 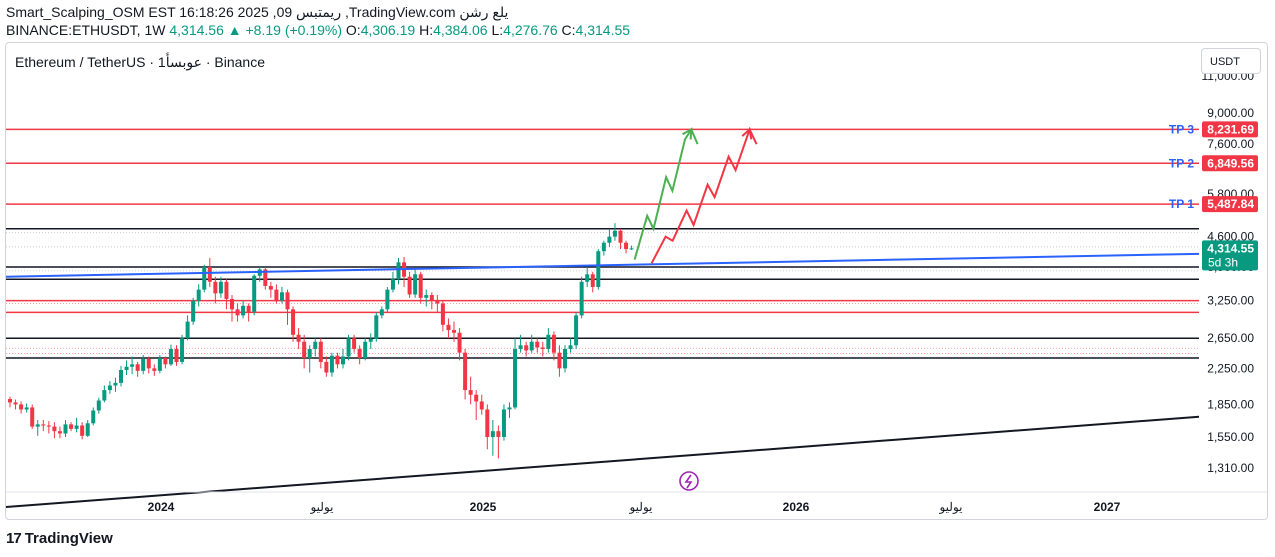 I want to click on price-tick-label: 9,000.00, so click(x=1230, y=113).